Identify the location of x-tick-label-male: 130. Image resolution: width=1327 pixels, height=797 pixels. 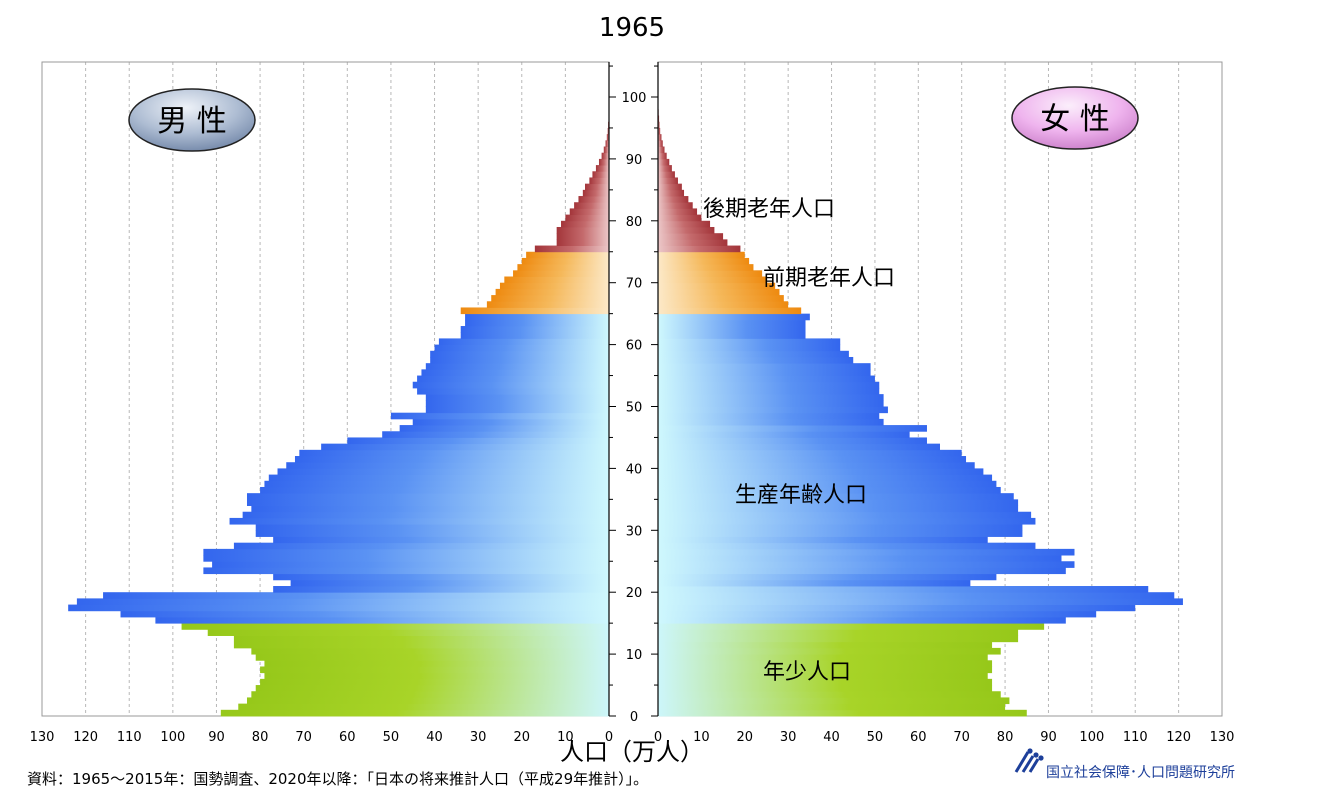
(42, 737).